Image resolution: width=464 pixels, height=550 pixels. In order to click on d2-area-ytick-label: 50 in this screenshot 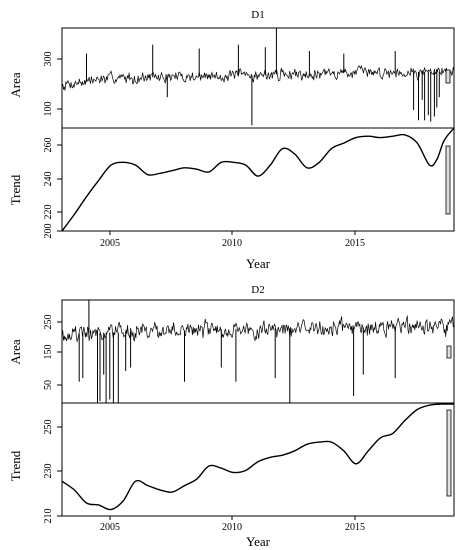, I will do `click(48, 385)`.